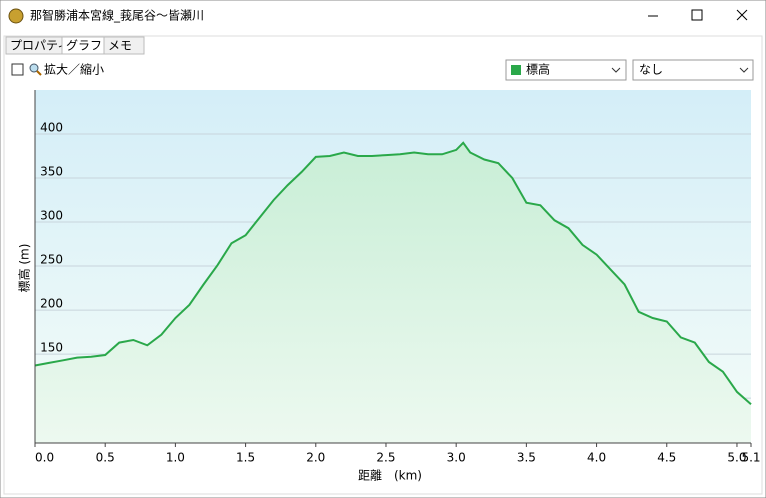 Image resolution: width=766 pixels, height=498 pixels. I want to click on series-swatch, so click(516, 70).